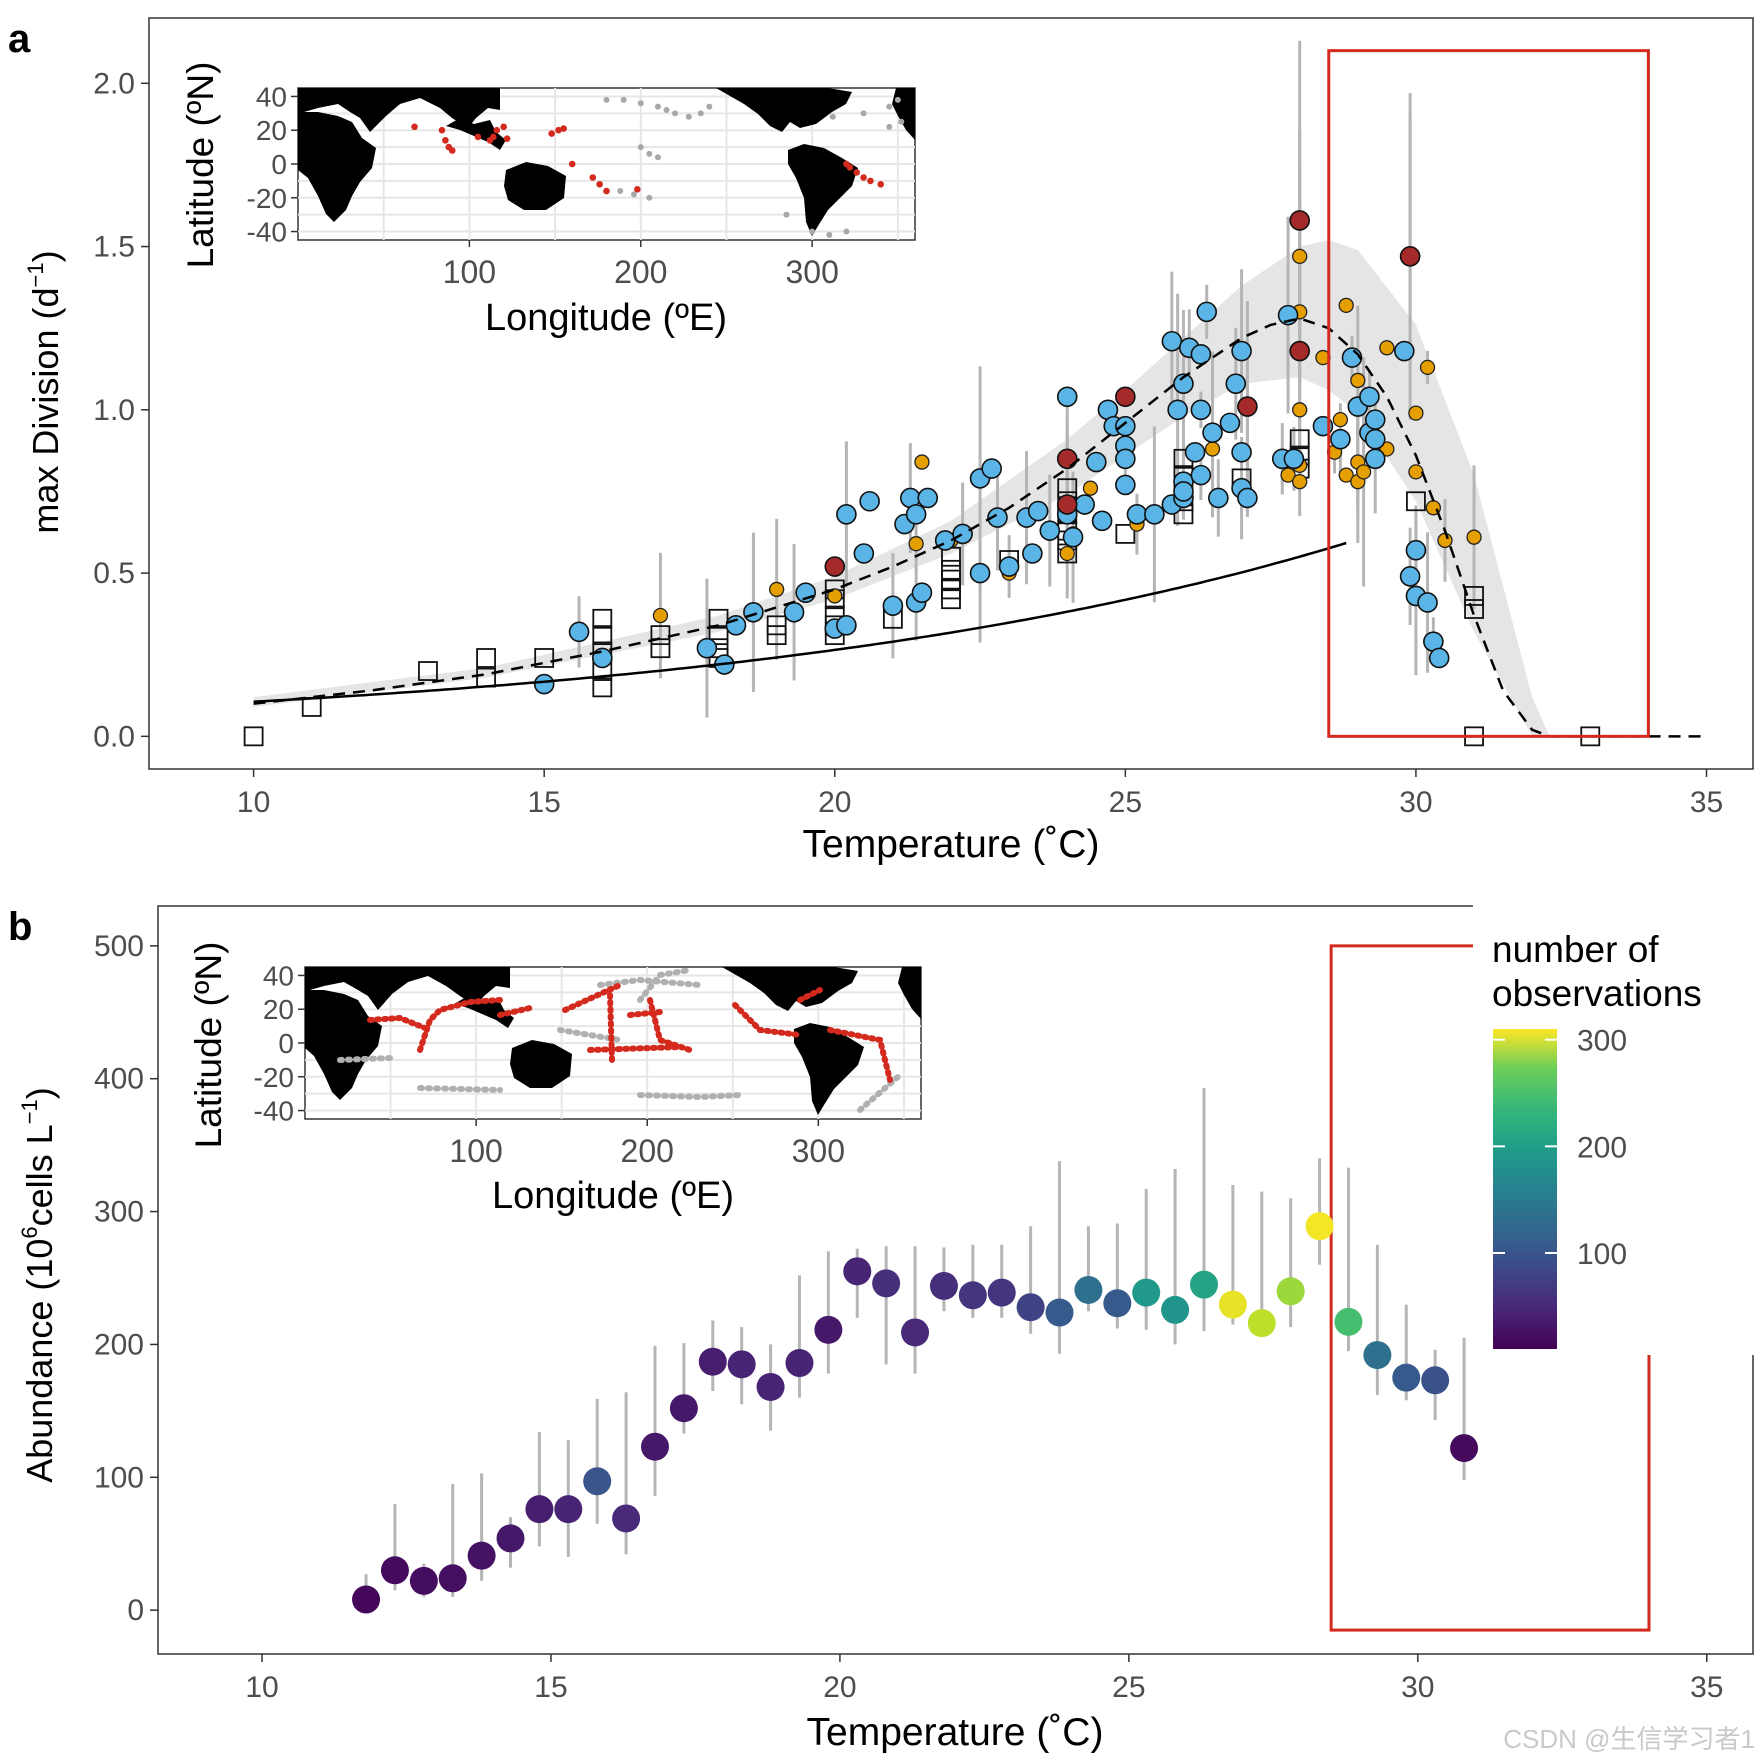 This screenshot has height=1760, width=1760. I want to click on legend-title: number of observations, so click(1597, 971).